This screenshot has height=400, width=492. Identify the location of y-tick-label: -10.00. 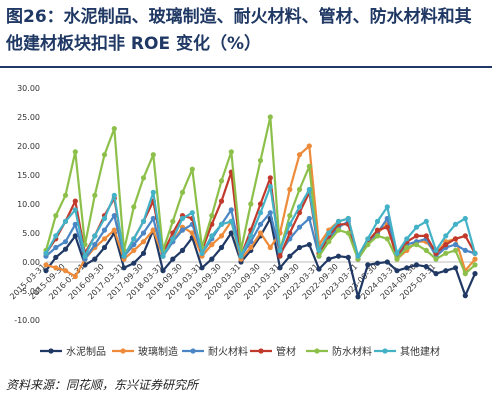
(27, 320).